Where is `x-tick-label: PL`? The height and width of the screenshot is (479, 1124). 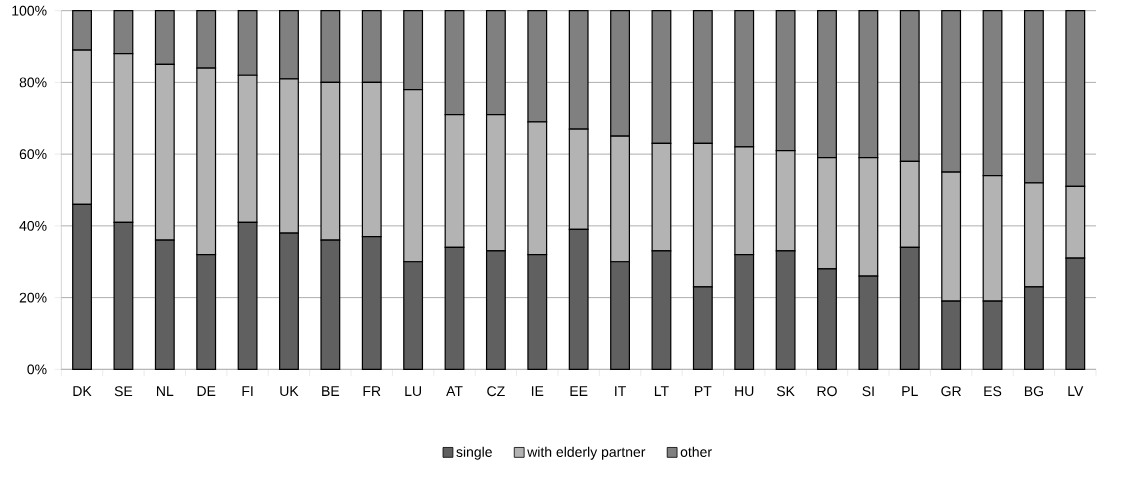
x-tick-label: PL is located at coordinates (910, 391).